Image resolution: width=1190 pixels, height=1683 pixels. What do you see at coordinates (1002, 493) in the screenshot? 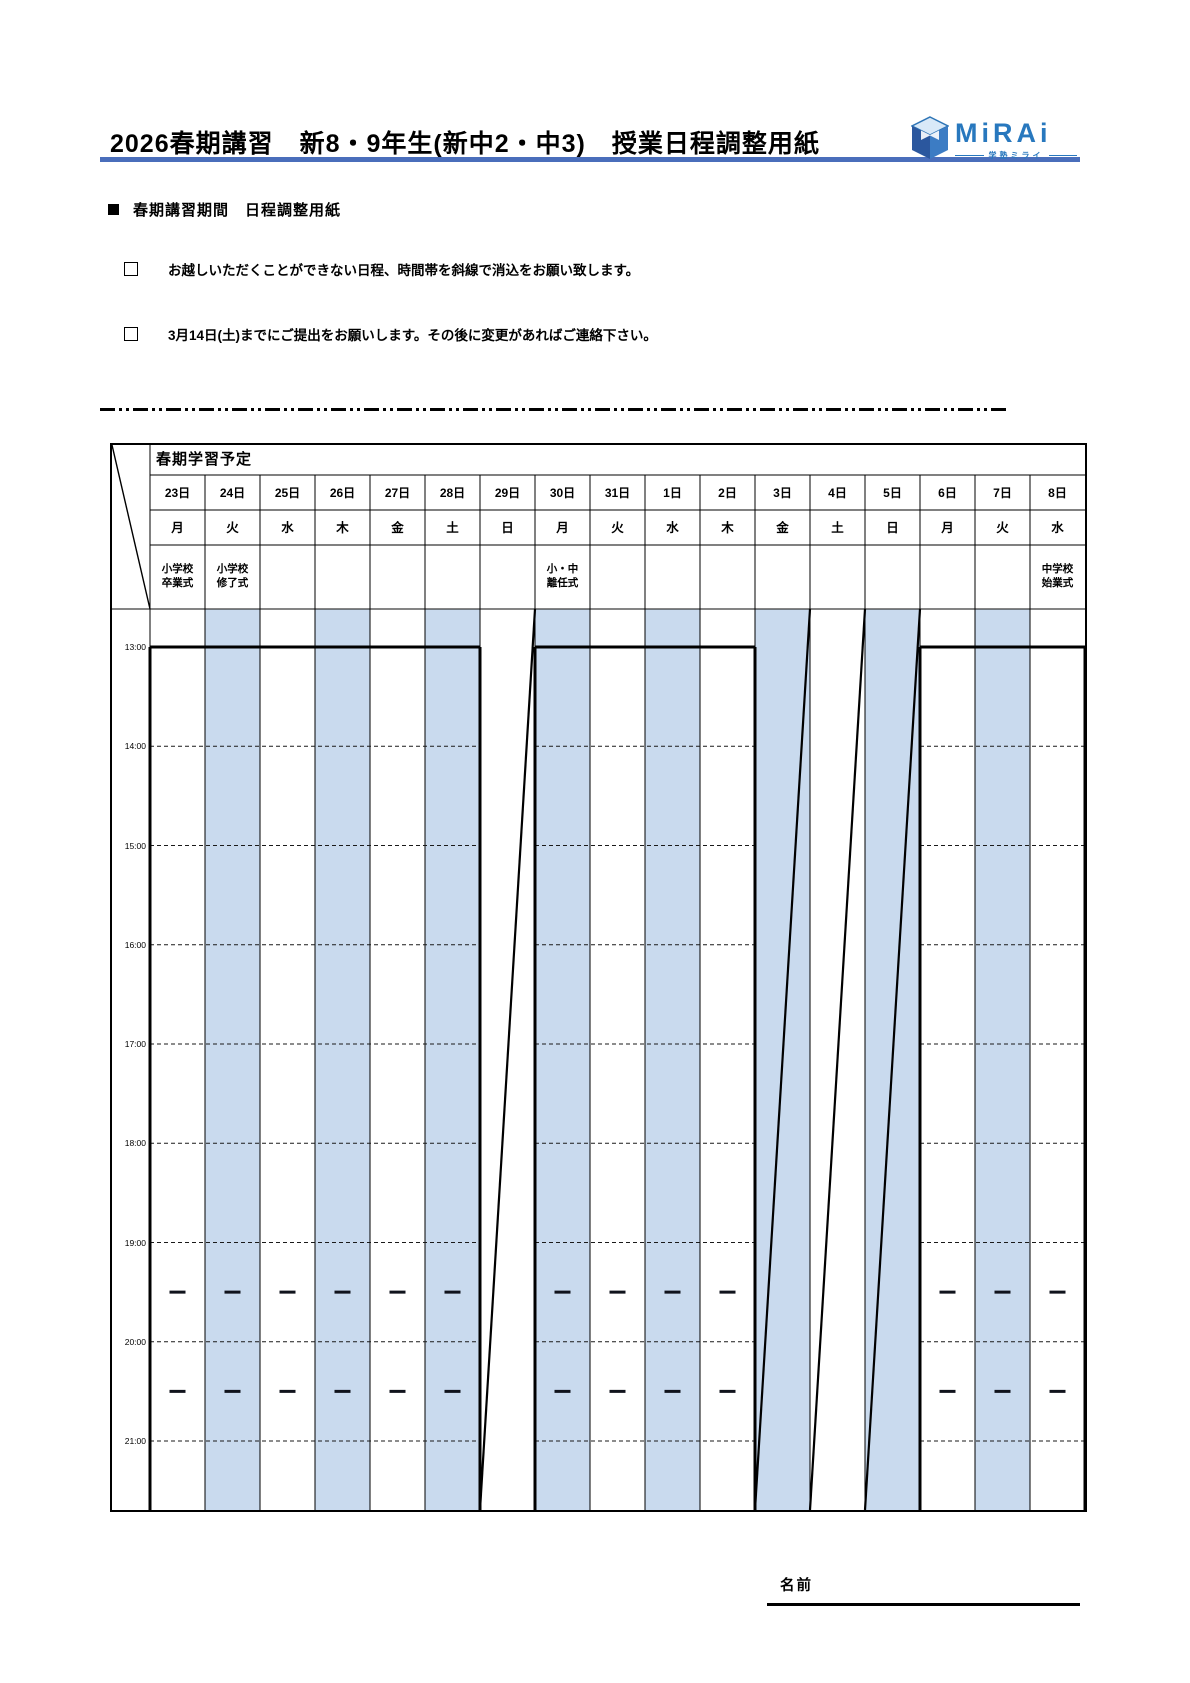
I see `date-cell: 7日` at bounding box center [1002, 493].